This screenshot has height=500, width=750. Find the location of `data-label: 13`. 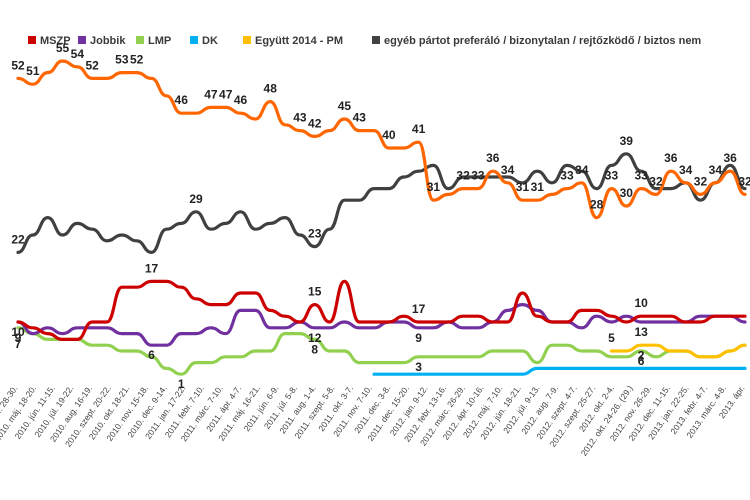

data-label: 13 is located at coordinates (641, 332).